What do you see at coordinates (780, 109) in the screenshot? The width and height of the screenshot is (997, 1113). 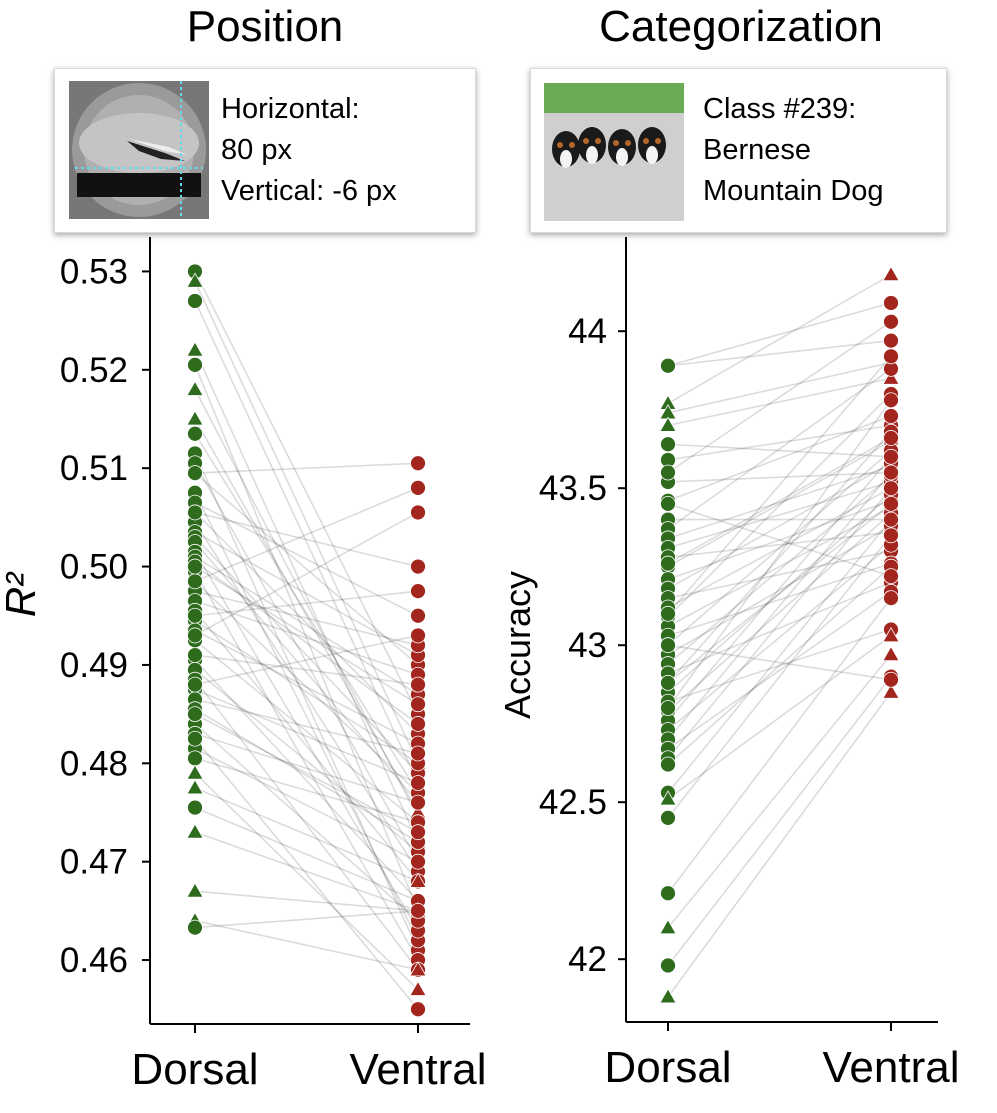 I see `categorization-info-line-1: Class #239:` at bounding box center [780, 109].